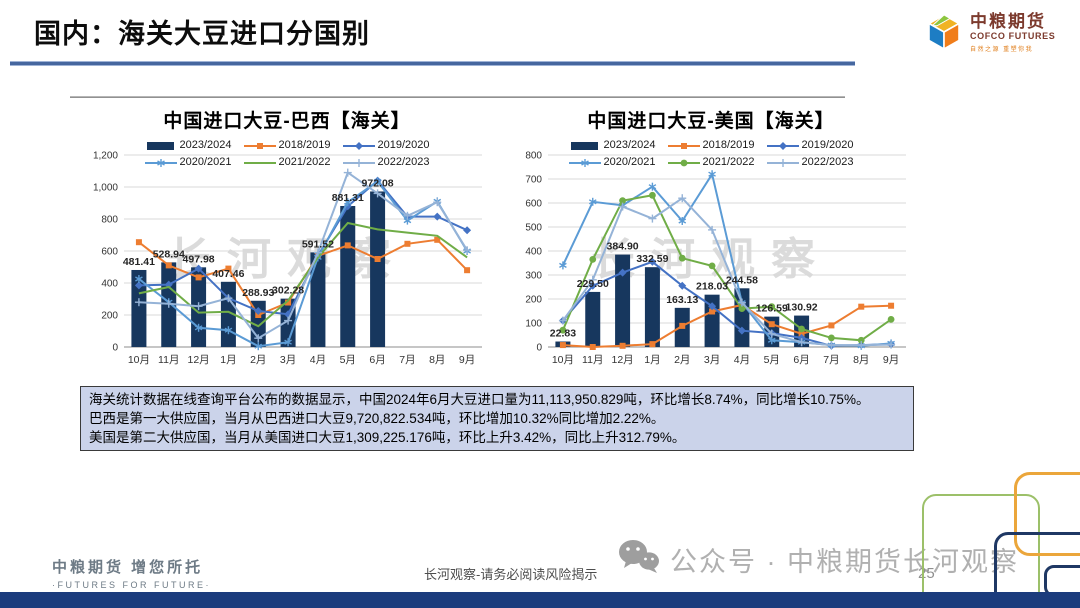 This screenshot has width=1080, height=608. I want to click on title-underline, so click(432, 63).